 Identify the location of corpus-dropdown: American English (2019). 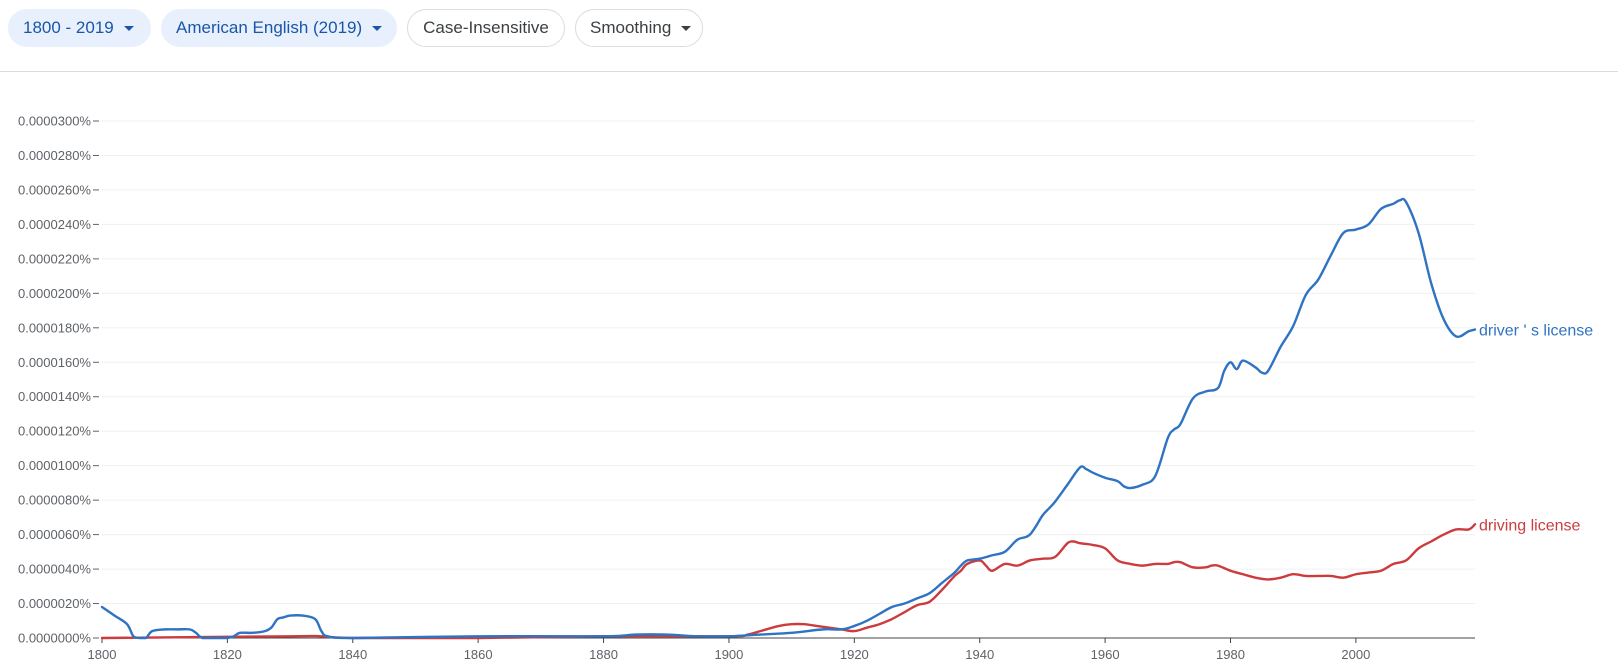
(279, 28).